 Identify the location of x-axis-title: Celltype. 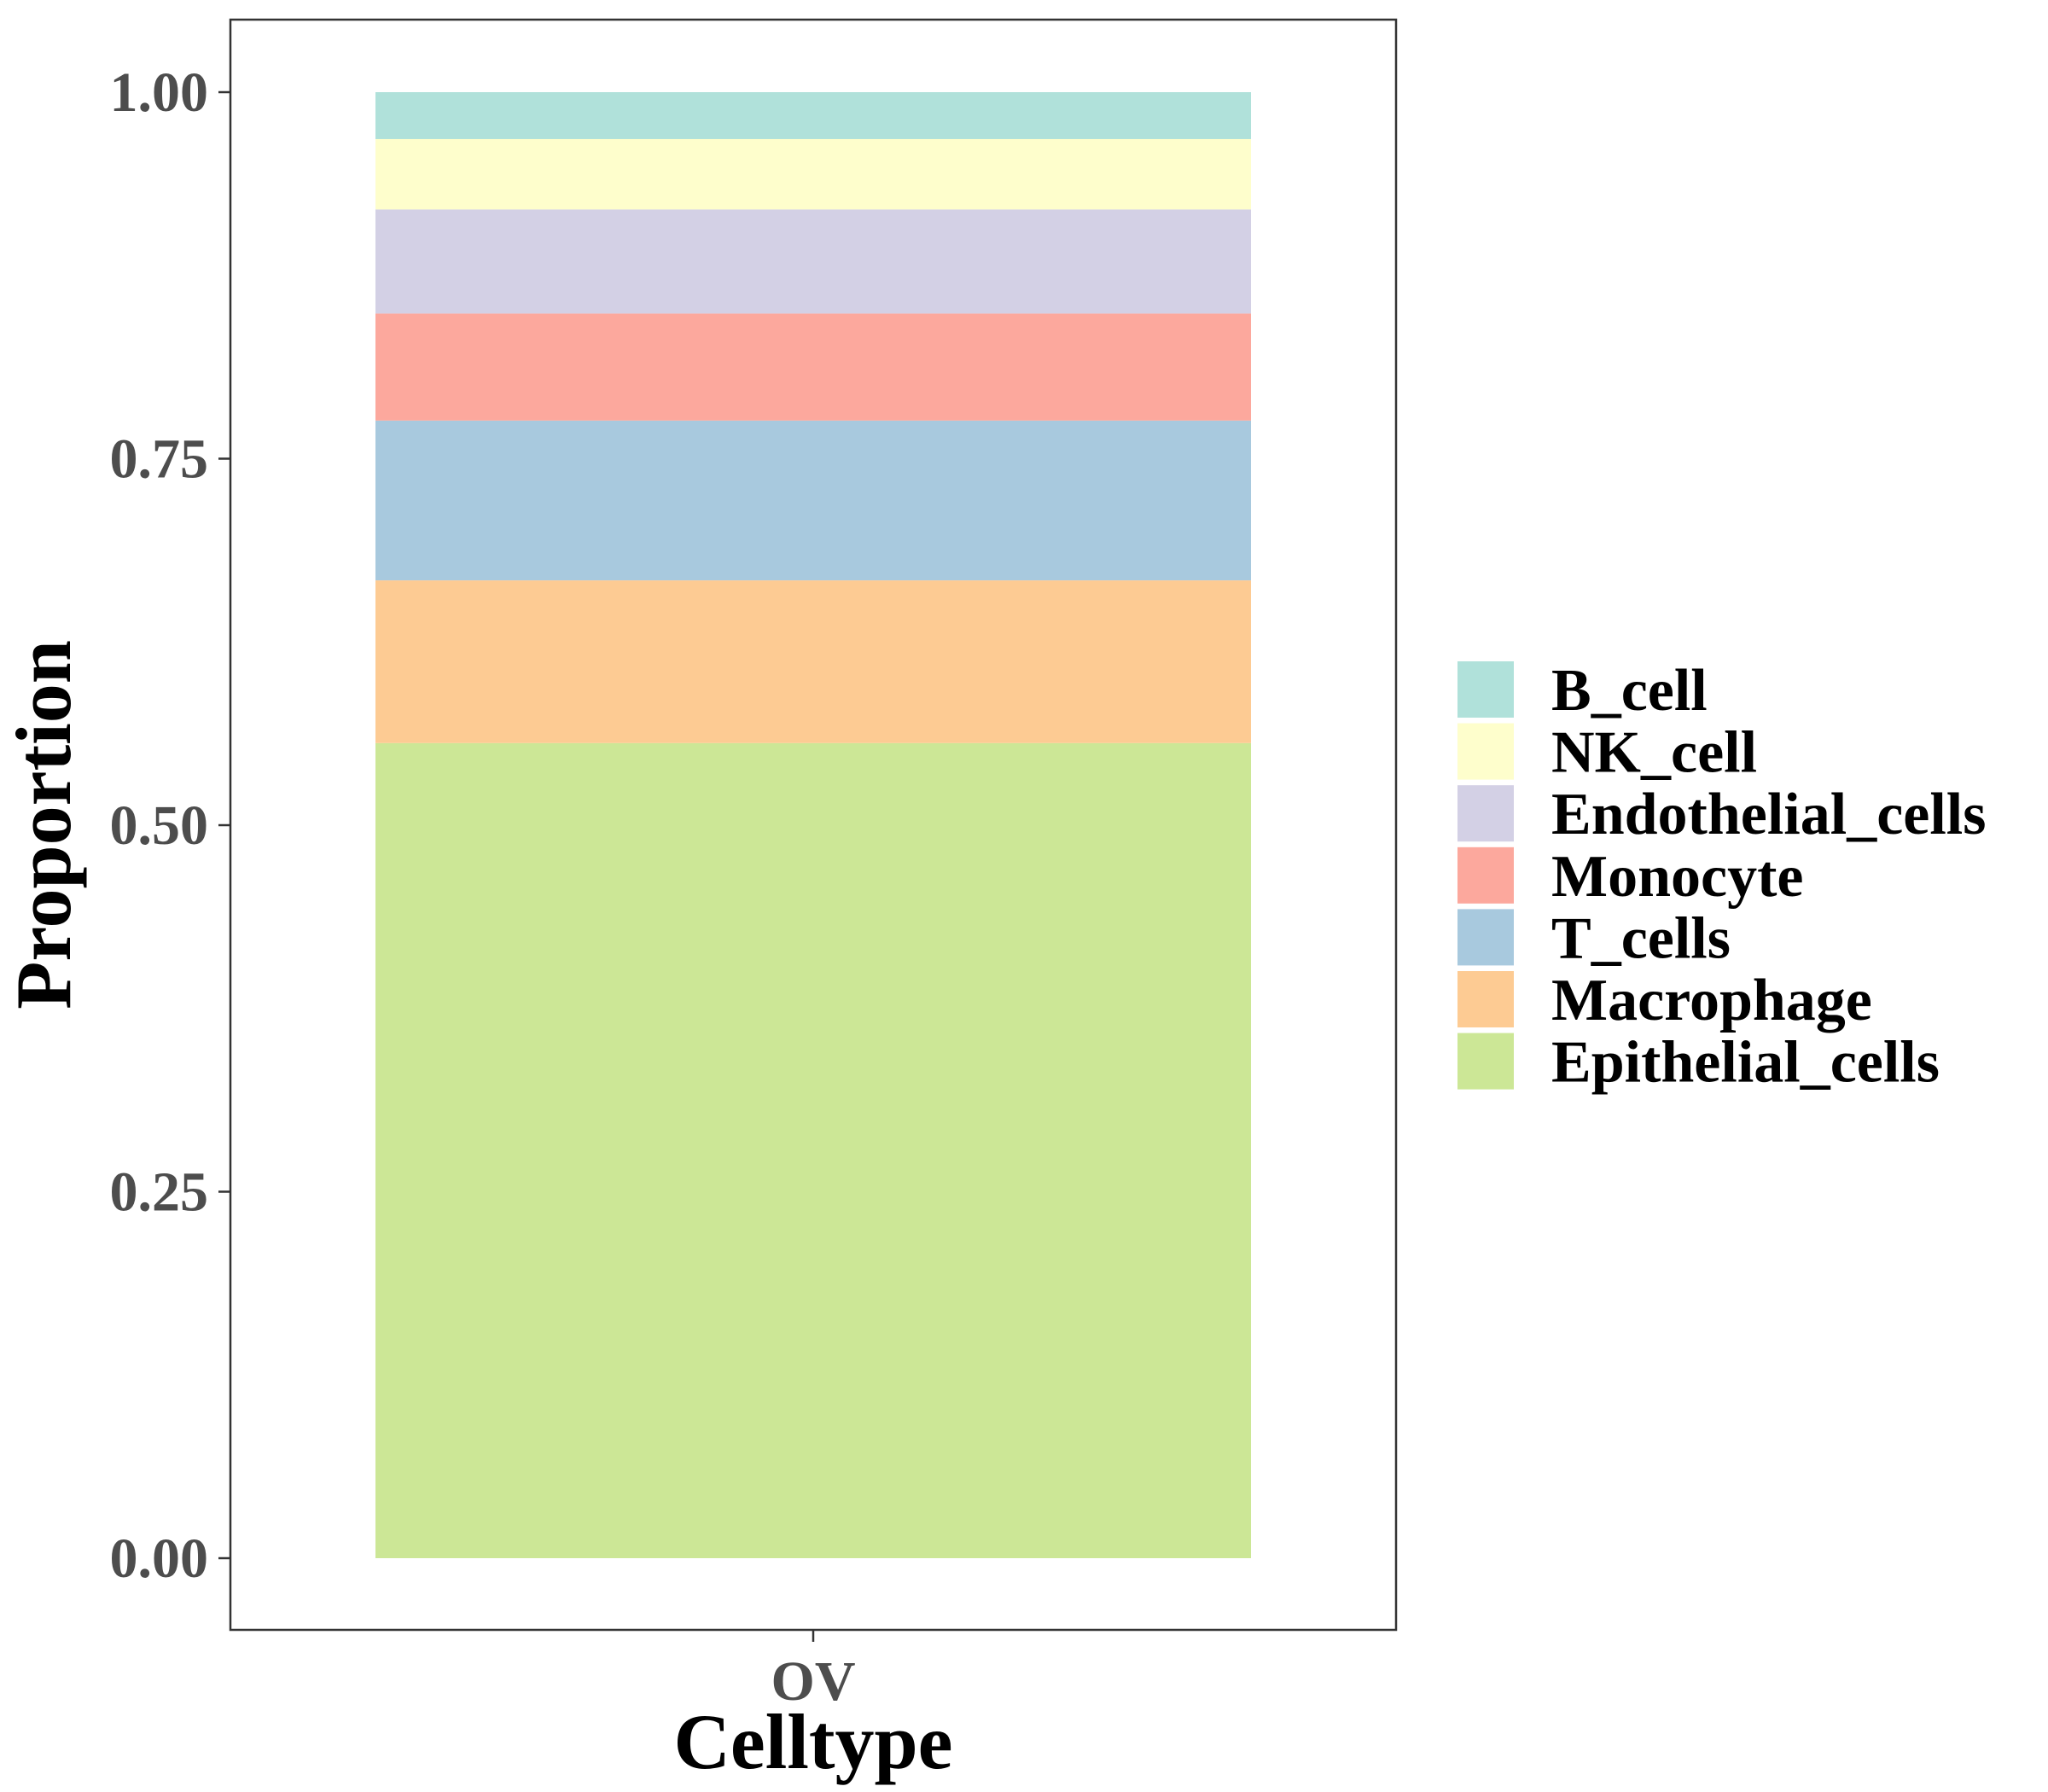
(812, 1741).